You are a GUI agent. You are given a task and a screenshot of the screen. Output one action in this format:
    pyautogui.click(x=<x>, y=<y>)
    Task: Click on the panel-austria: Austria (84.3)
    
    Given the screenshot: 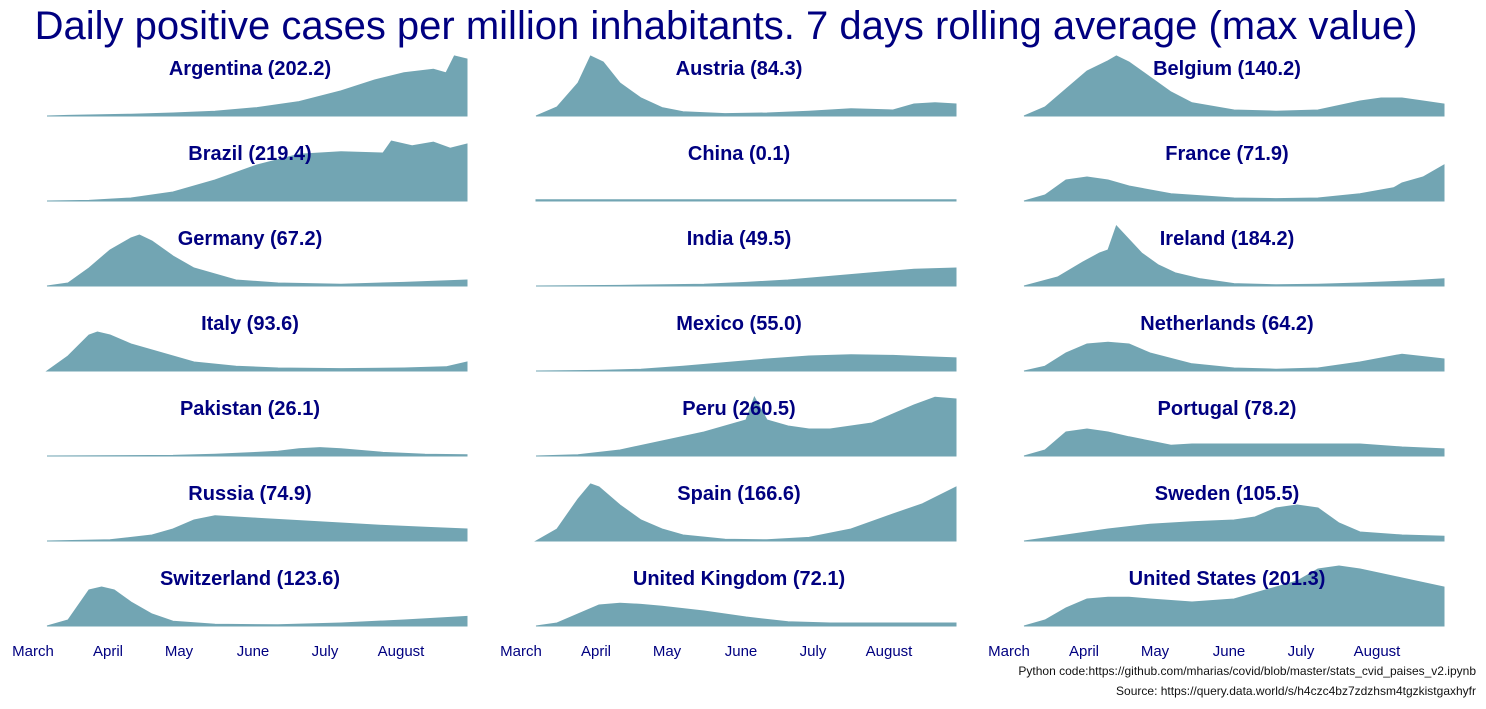 What is the action you would take?
    pyautogui.click(x=746, y=85)
    